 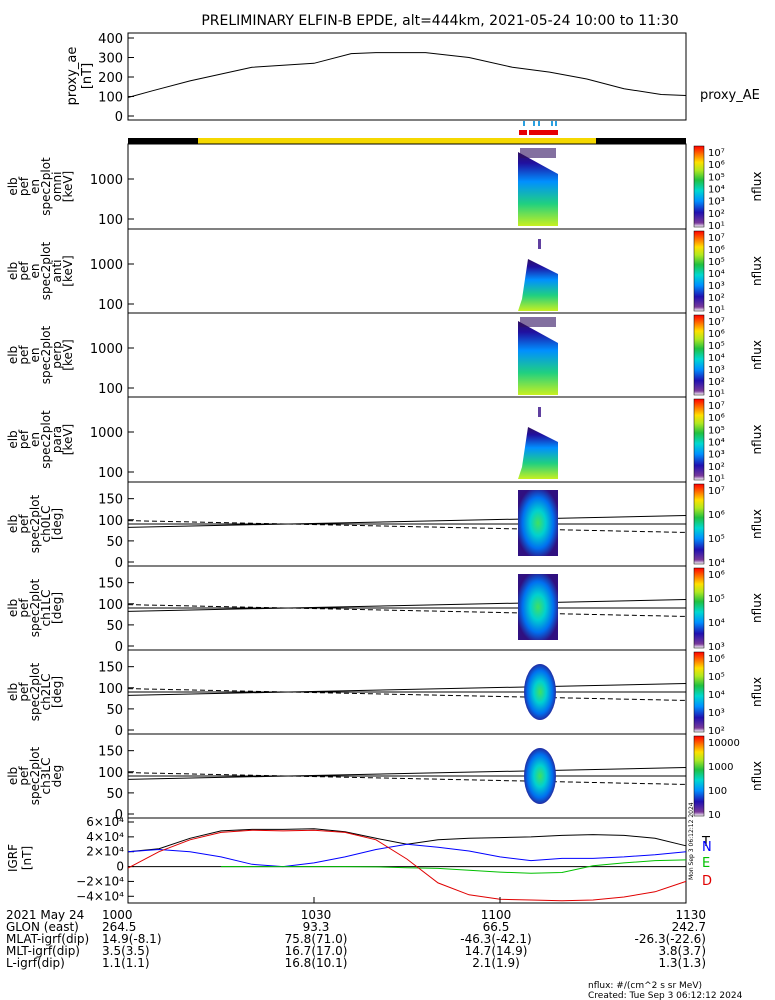 What do you see at coordinates (716, 467) in the screenshot?
I see `para-colorbar-tick: 10²` at bounding box center [716, 467].